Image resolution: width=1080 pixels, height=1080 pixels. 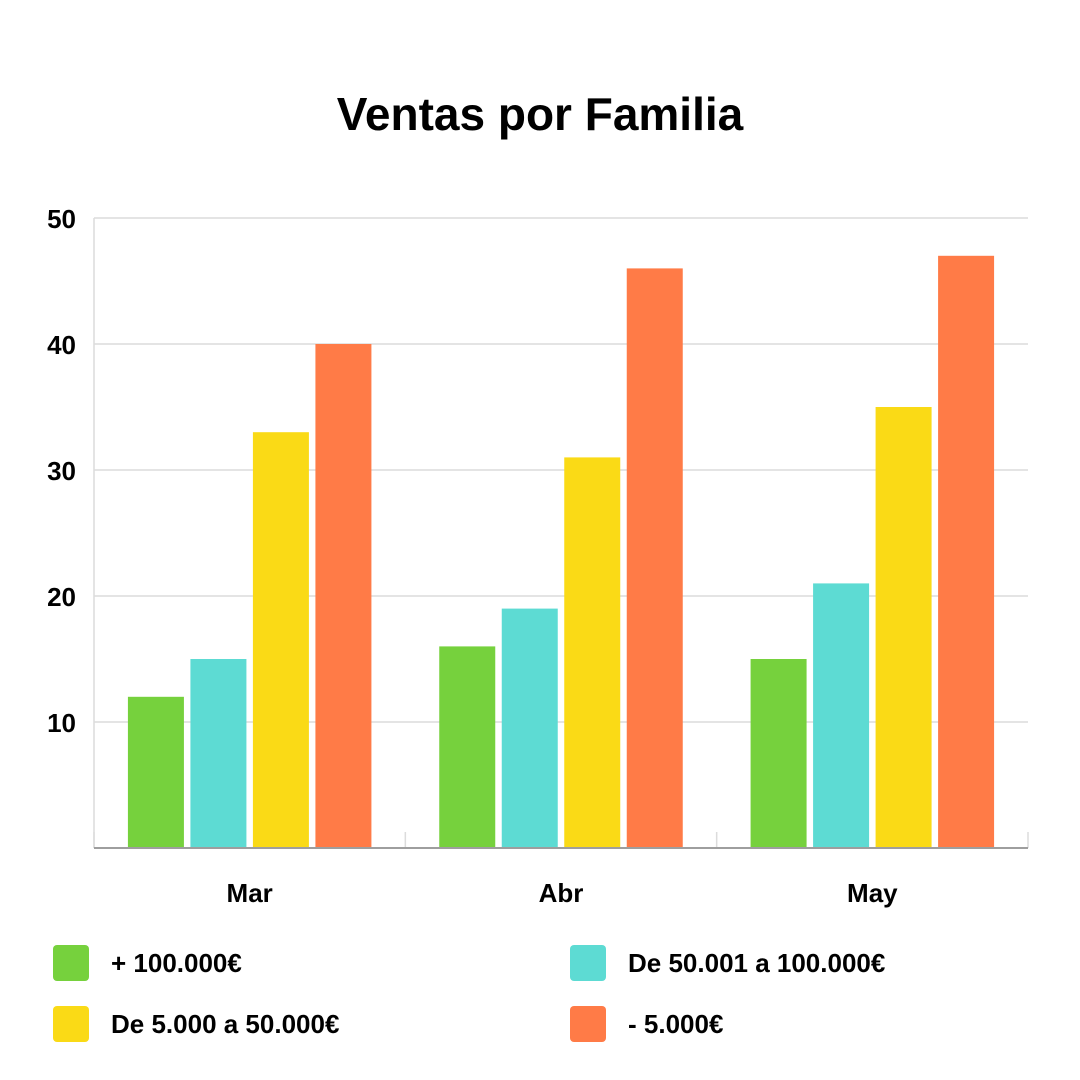 What do you see at coordinates (176, 962) in the screenshot?
I see `legend-label: + 100.000€` at bounding box center [176, 962].